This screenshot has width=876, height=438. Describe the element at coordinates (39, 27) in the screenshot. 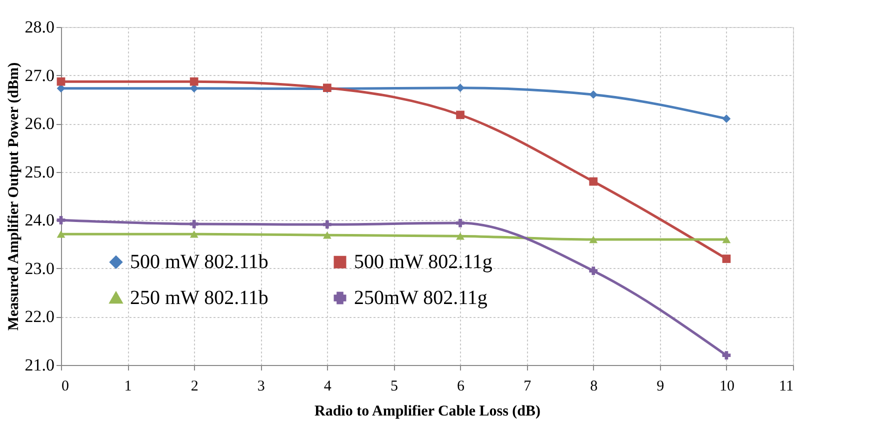

I see `y-tick-label: 28.0` at that location.